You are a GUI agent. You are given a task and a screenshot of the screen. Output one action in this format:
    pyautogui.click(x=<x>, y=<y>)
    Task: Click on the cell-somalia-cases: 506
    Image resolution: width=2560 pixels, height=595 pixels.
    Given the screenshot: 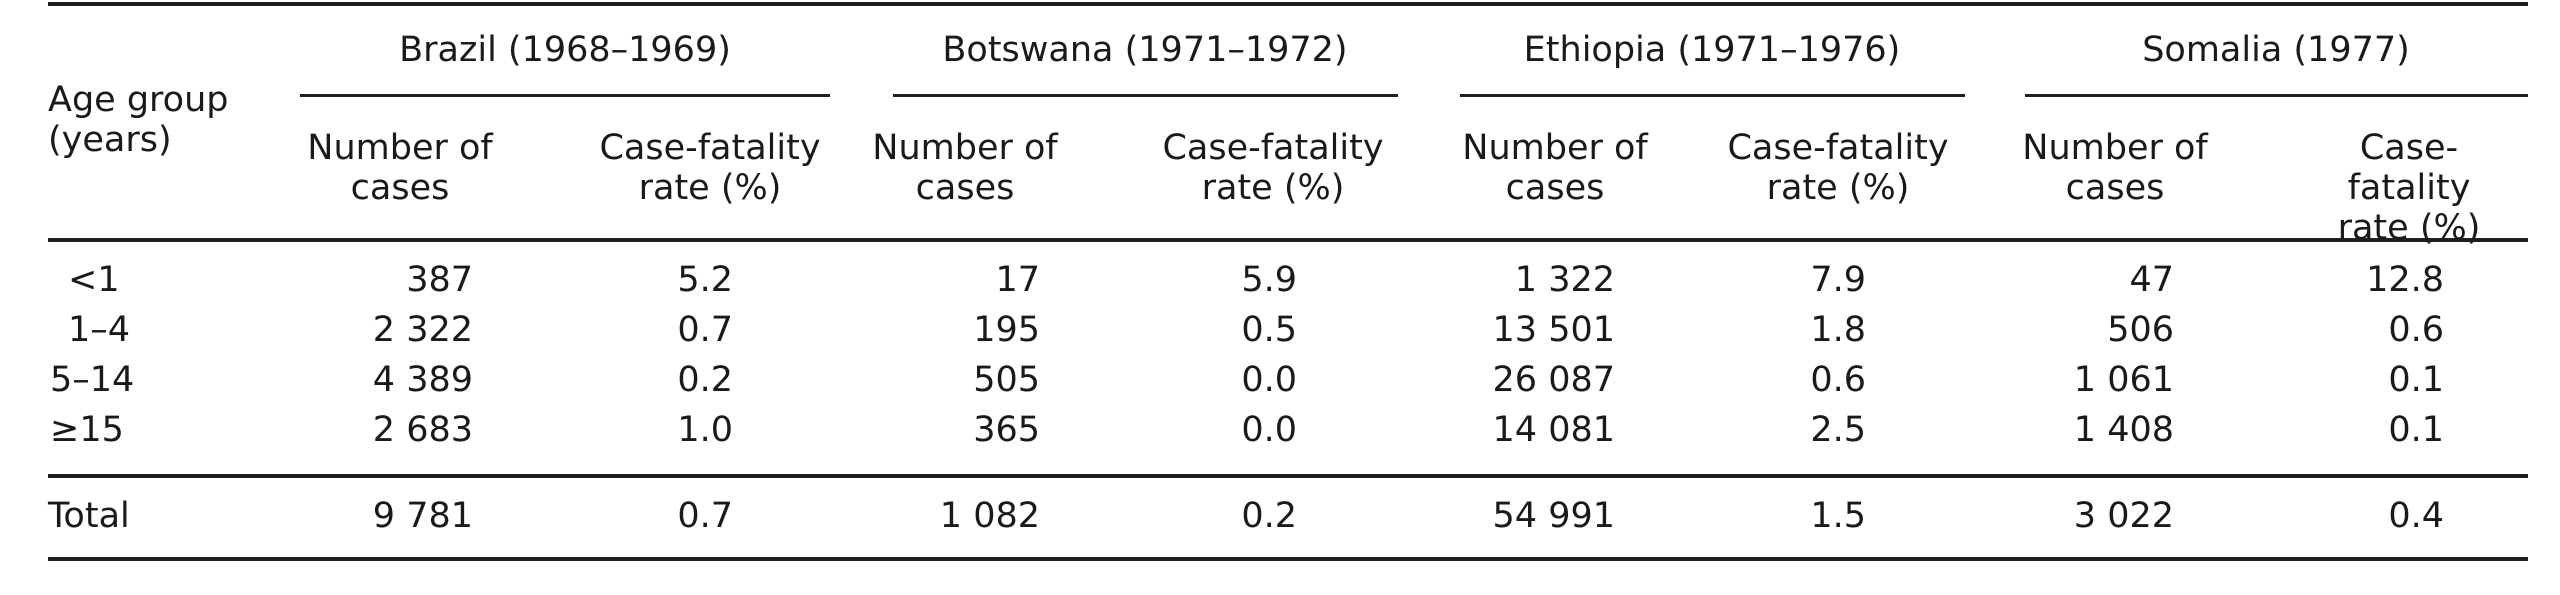 What is the action you would take?
    pyautogui.click(x=2140, y=330)
    